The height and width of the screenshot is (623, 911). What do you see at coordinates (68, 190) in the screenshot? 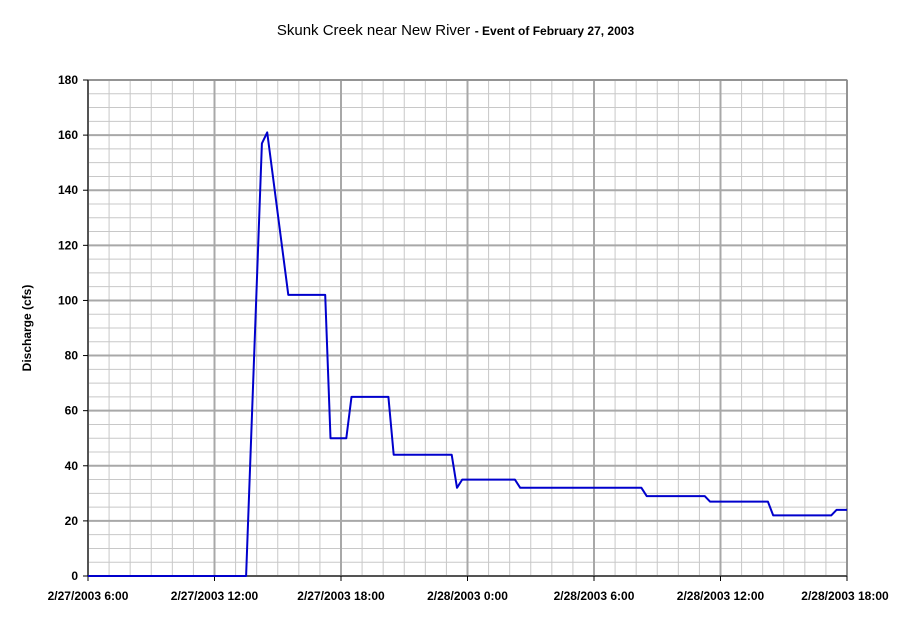
I see `y-tick-label: 140` at bounding box center [68, 190].